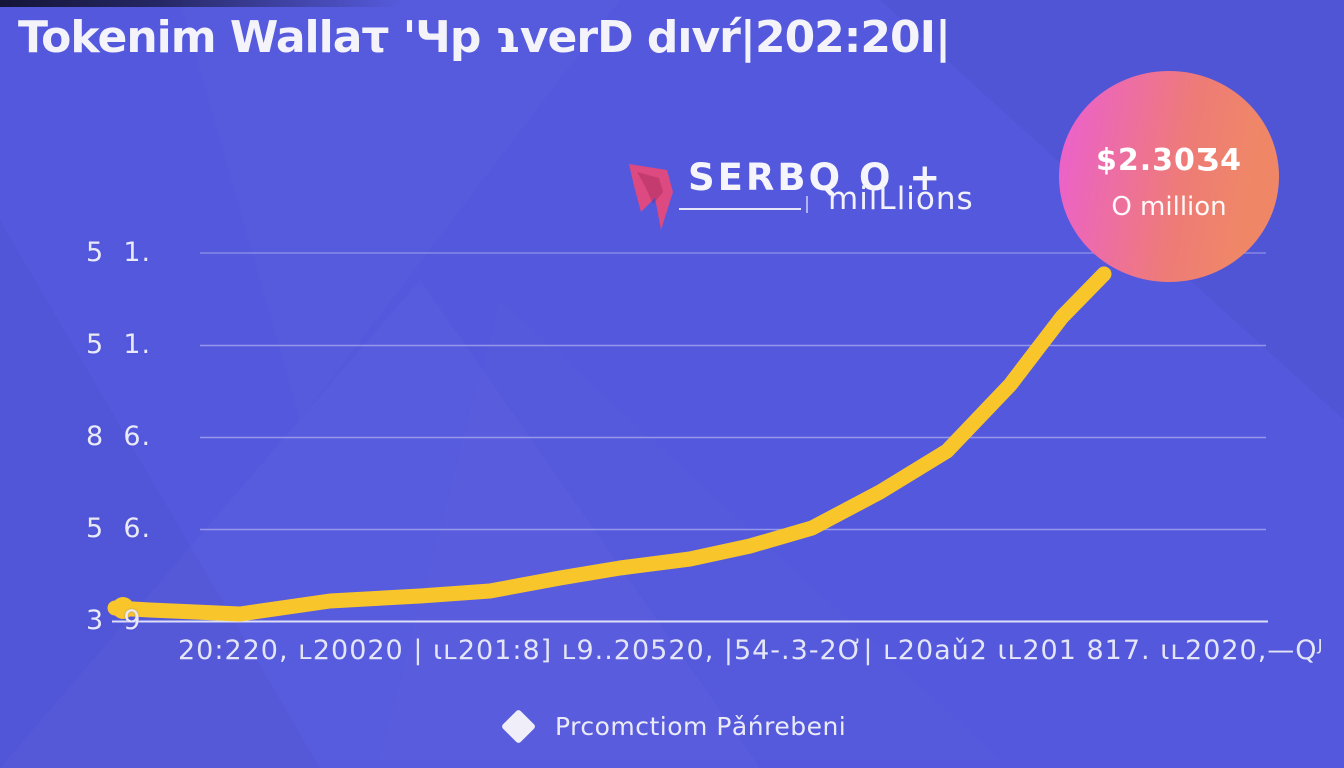 This screenshot has height=768, width=1344. I want to click on x-tick-label: 20:220, ʟ, so click(245, 650).